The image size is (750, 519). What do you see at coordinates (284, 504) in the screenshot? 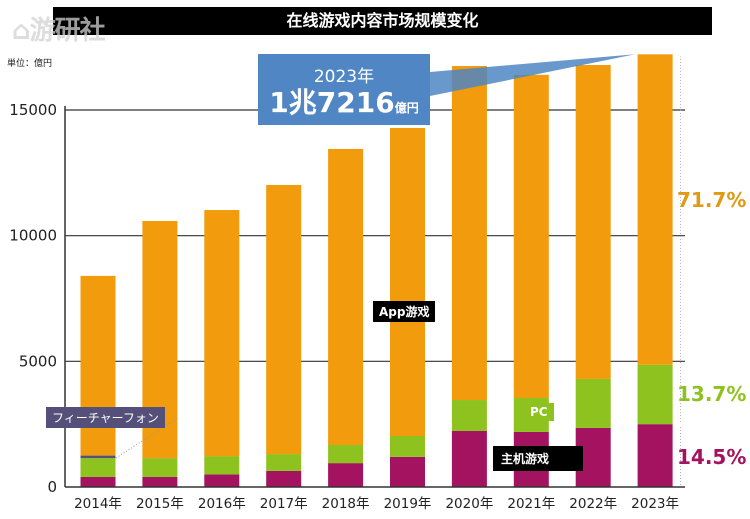
I see `x-tick-label: 2017年` at bounding box center [284, 504].